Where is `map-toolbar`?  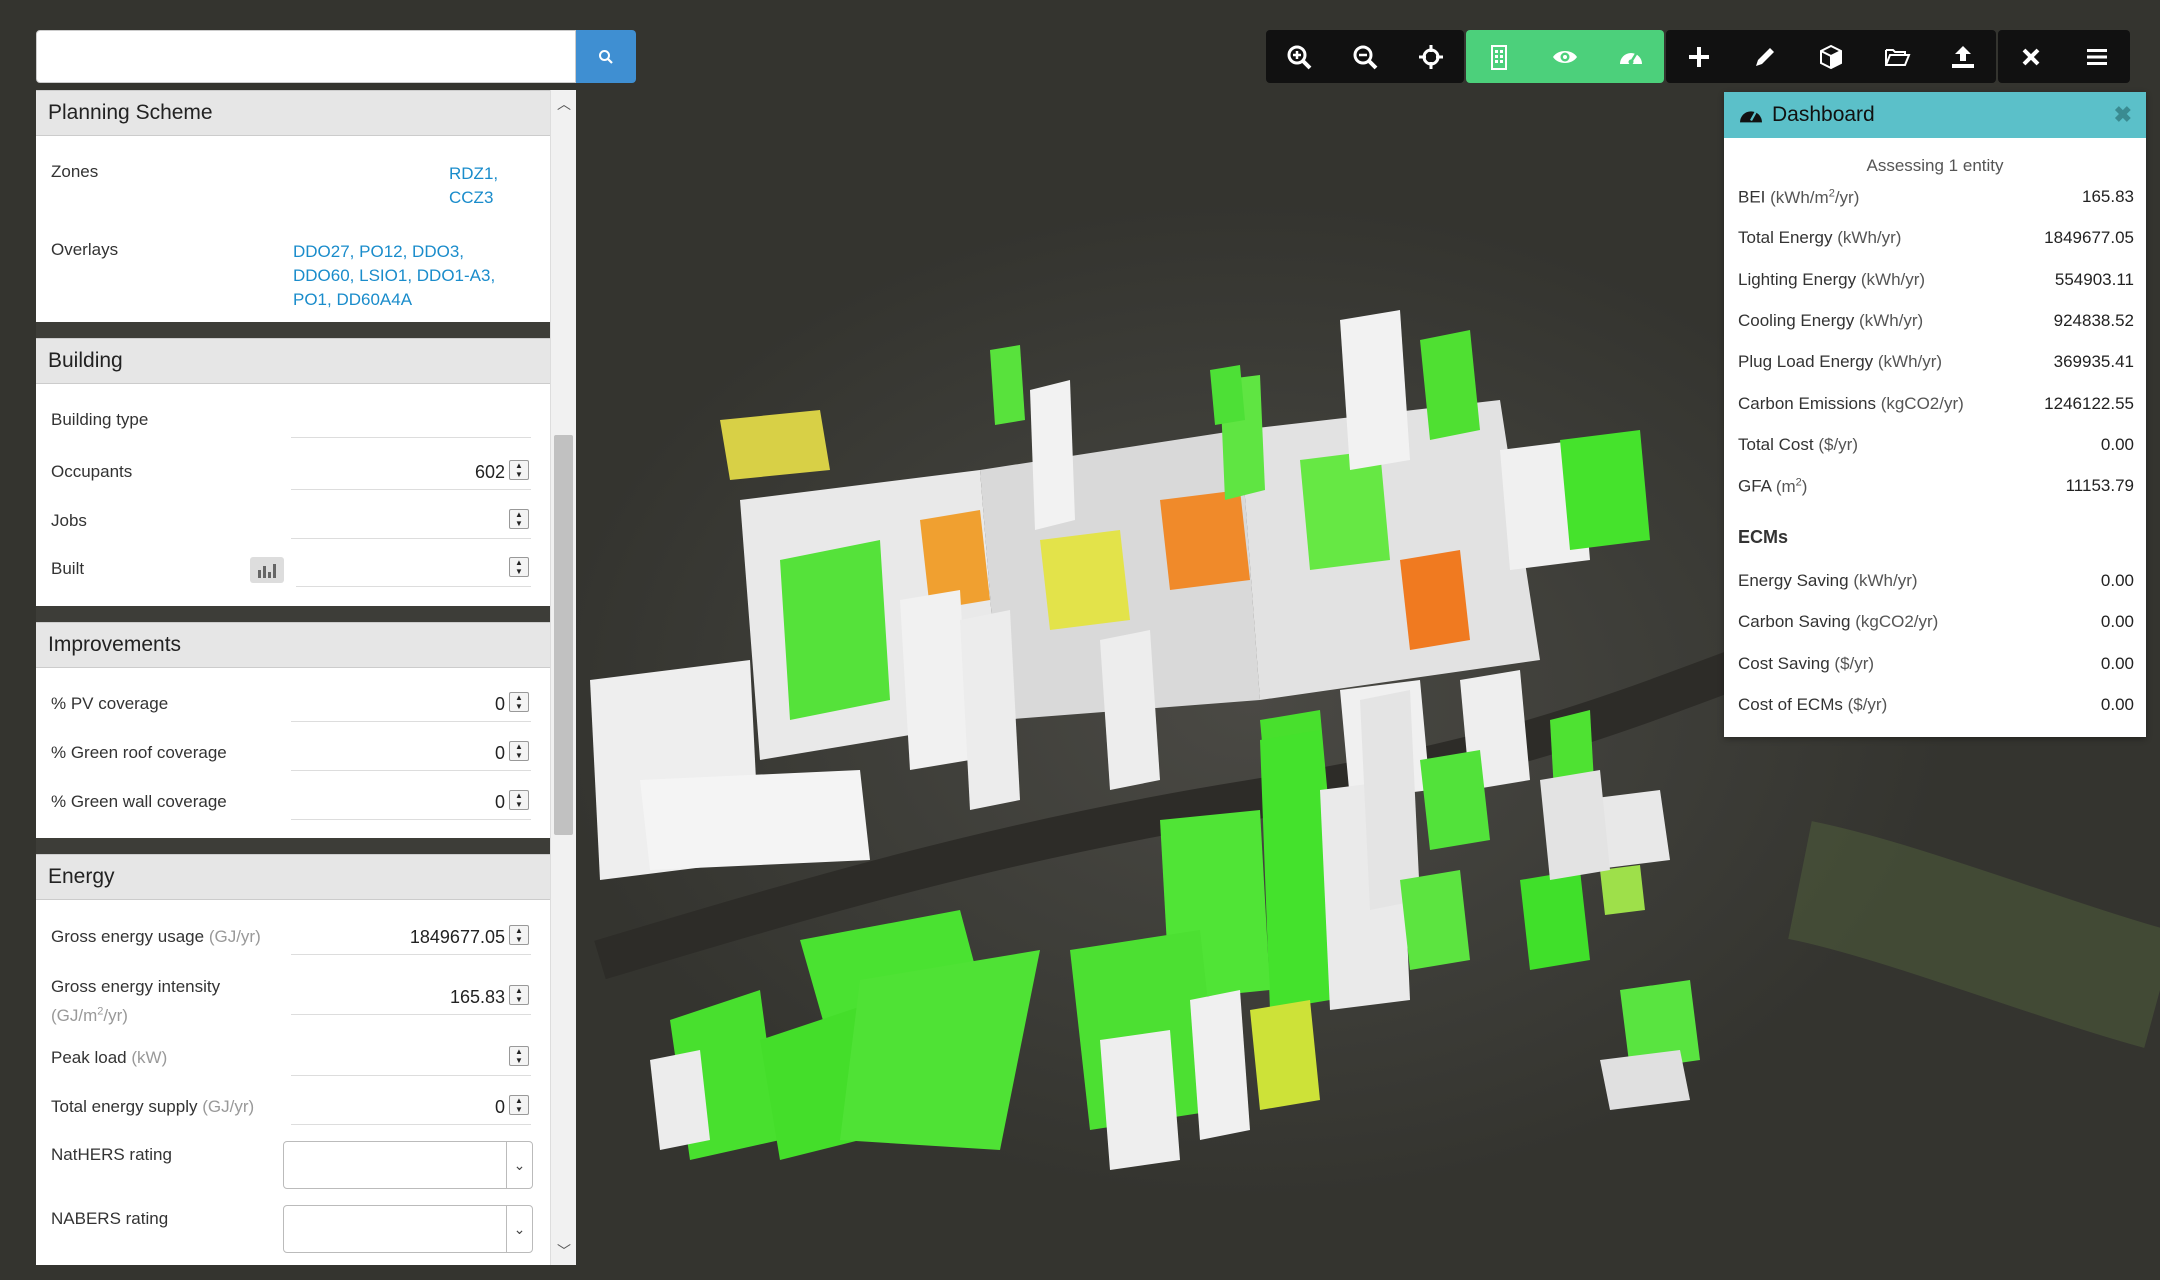
map-toolbar is located at coordinates (1698, 56).